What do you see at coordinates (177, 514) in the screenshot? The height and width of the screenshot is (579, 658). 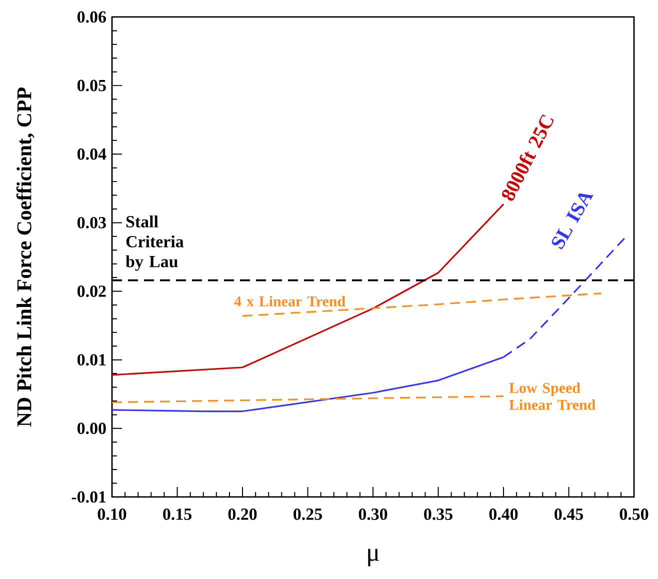 I see `x-tick-label: 0.15` at bounding box center [177, 514].